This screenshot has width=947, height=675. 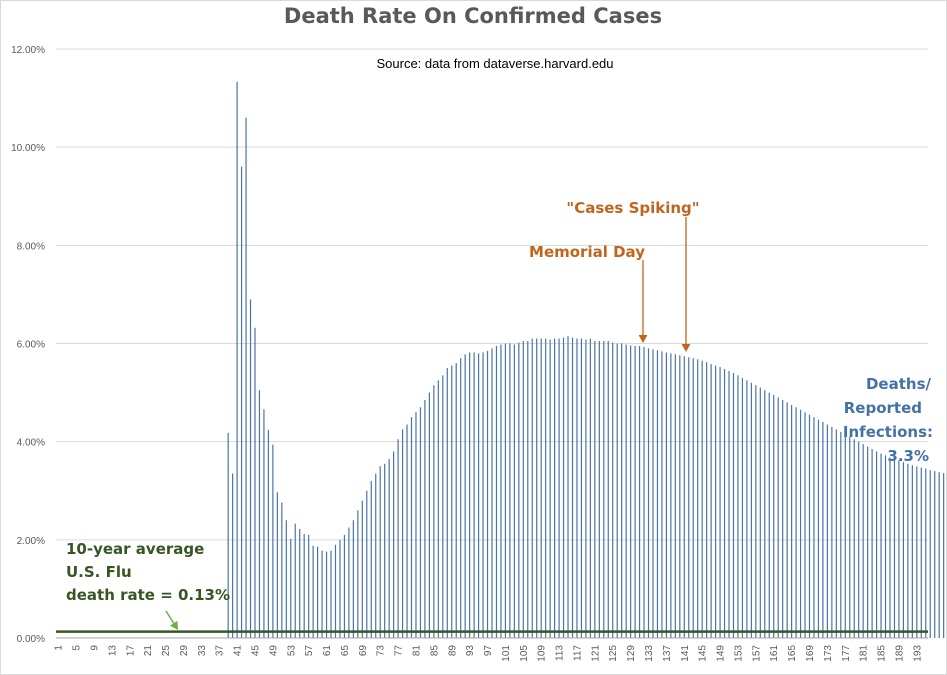 I want to click on y-tick-label: 8.00%, so click(x=31, y=246).